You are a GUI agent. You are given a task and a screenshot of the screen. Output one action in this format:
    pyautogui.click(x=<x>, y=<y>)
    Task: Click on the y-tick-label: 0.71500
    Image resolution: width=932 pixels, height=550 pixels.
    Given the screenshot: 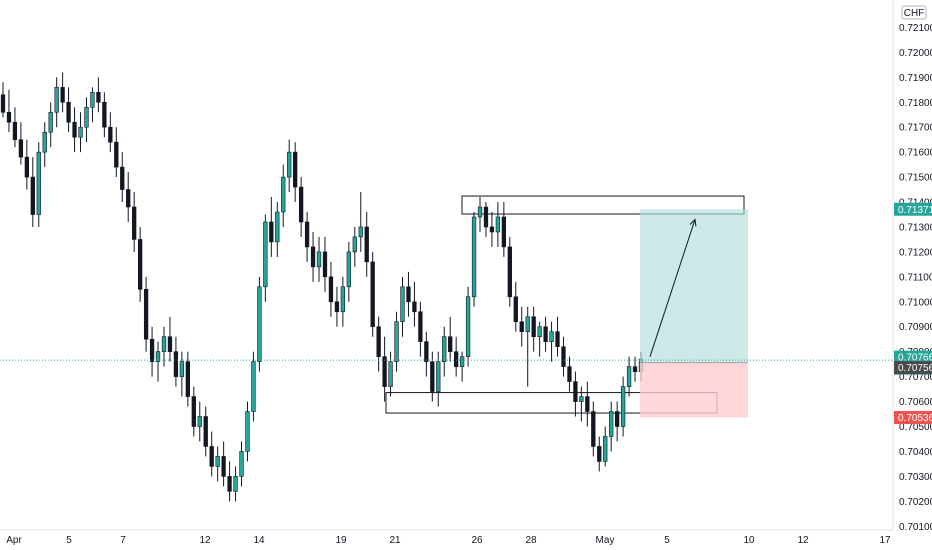 What is the action you would take?
    pyautogui.click(x=915, y=178)
    